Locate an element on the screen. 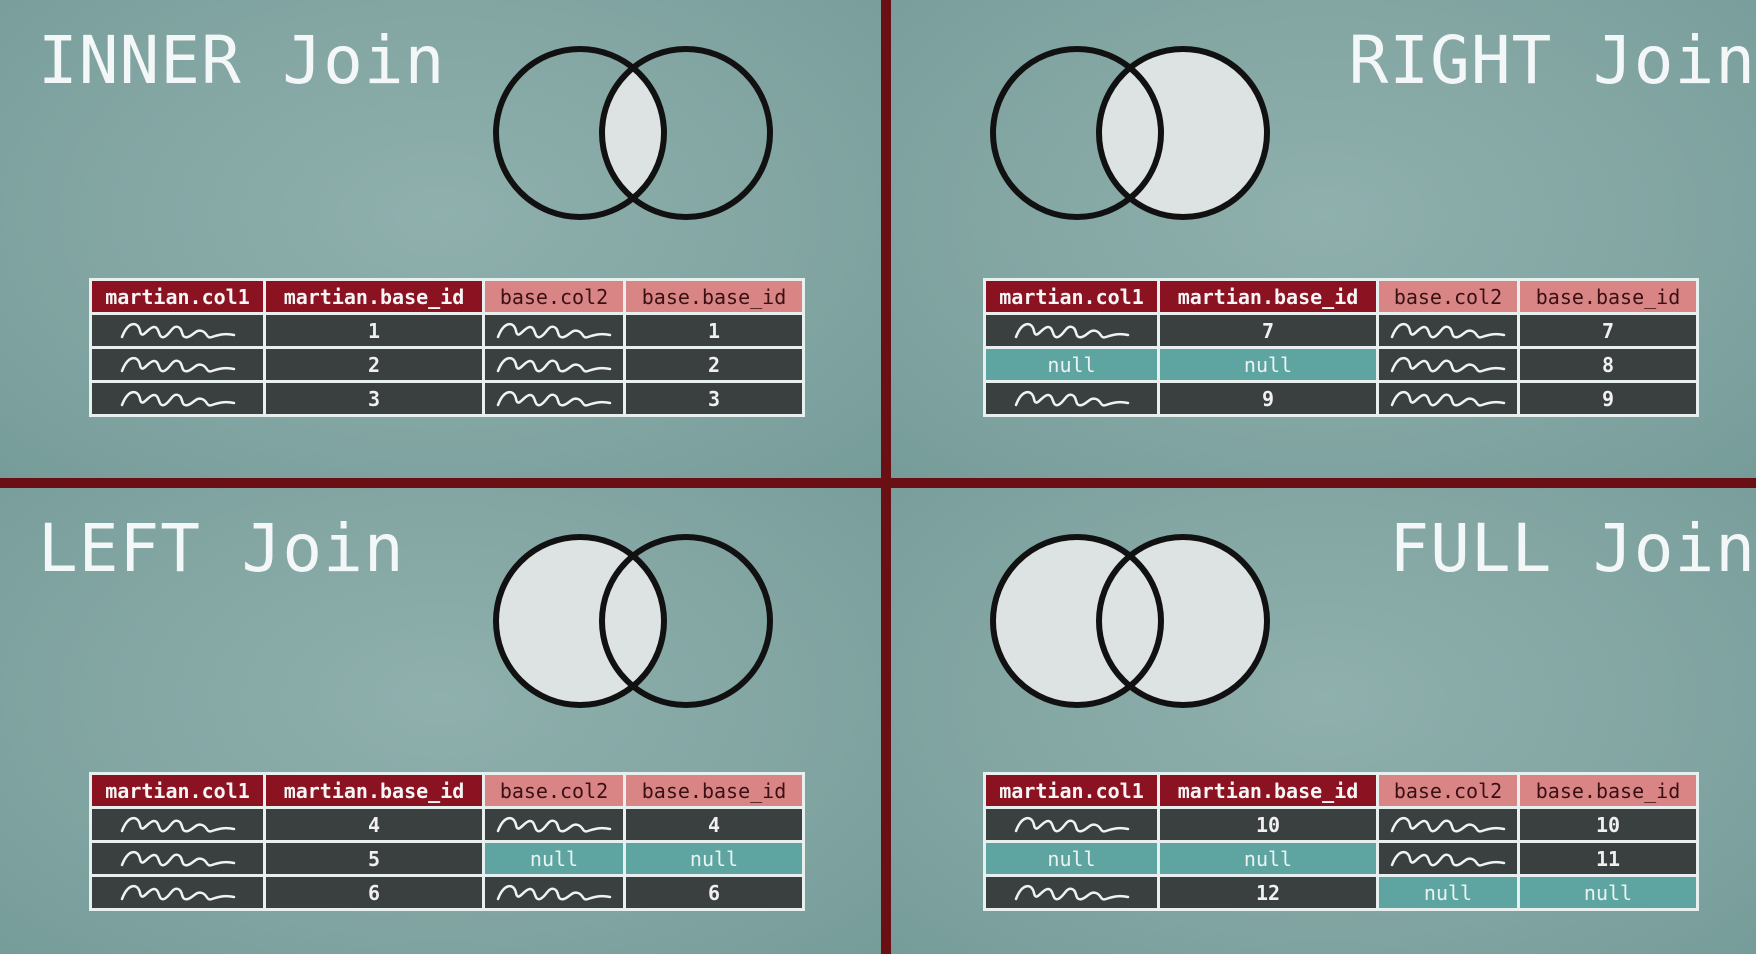 This screenshot has width=1756, height=954. table-row: 12 null null is located at coordinates (1341, 892).